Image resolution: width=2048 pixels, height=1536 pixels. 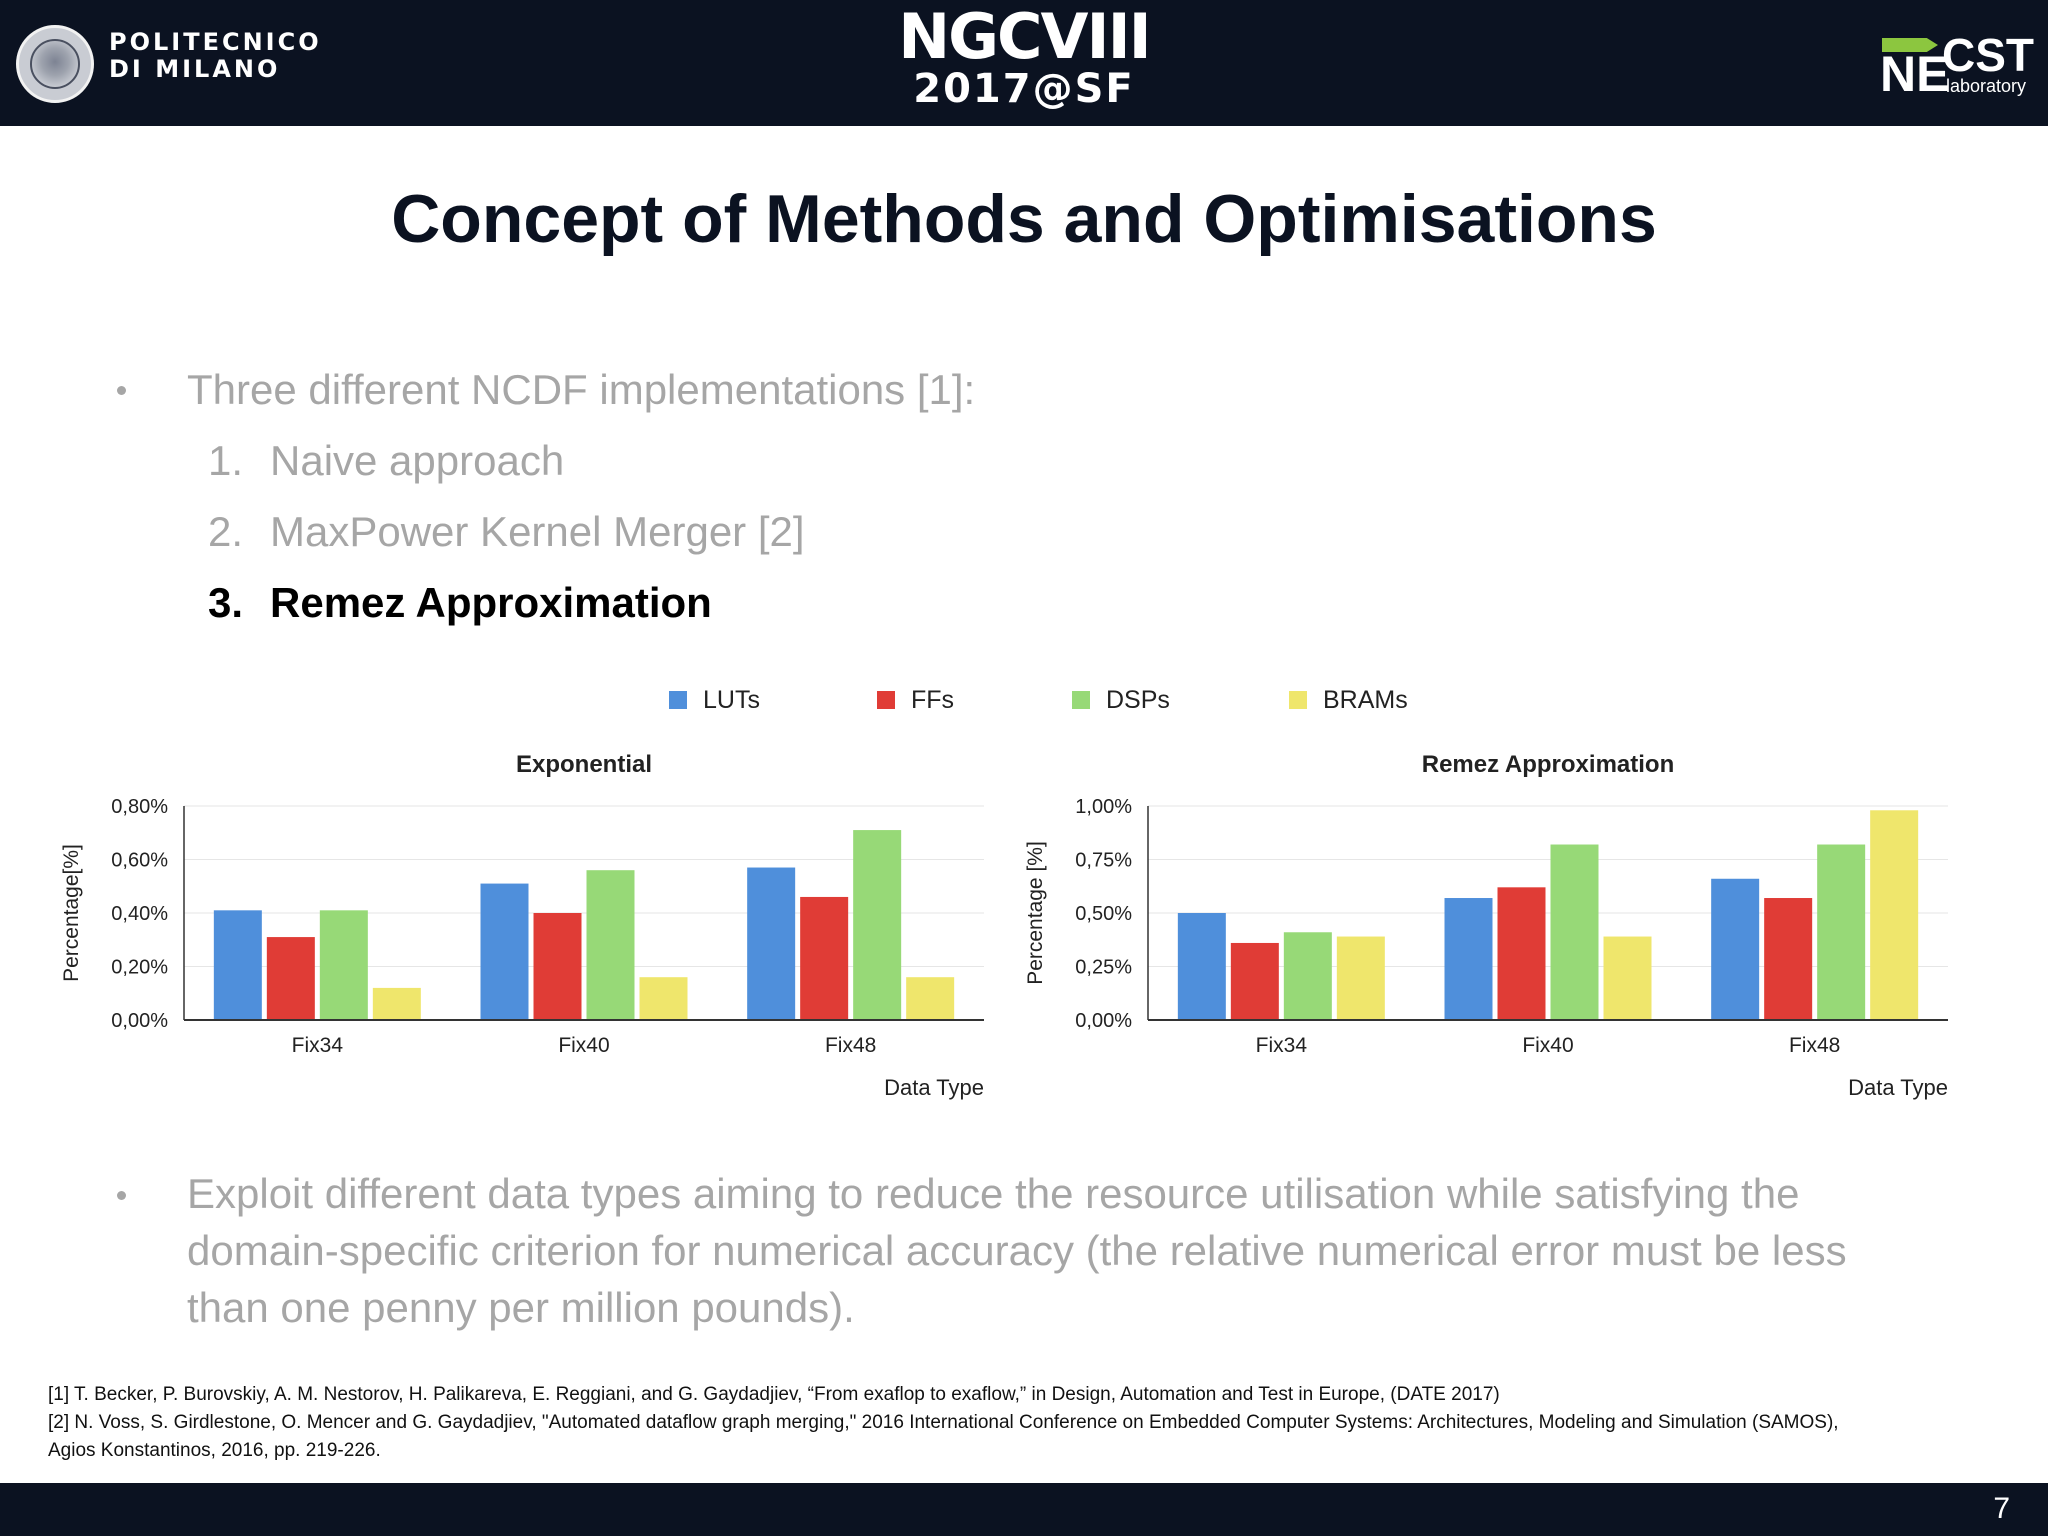 What do you see at coordinates (1988, 55) in the screenshot?
I see `lab-logo-cst: CST` at bounding box center [1988, 55].